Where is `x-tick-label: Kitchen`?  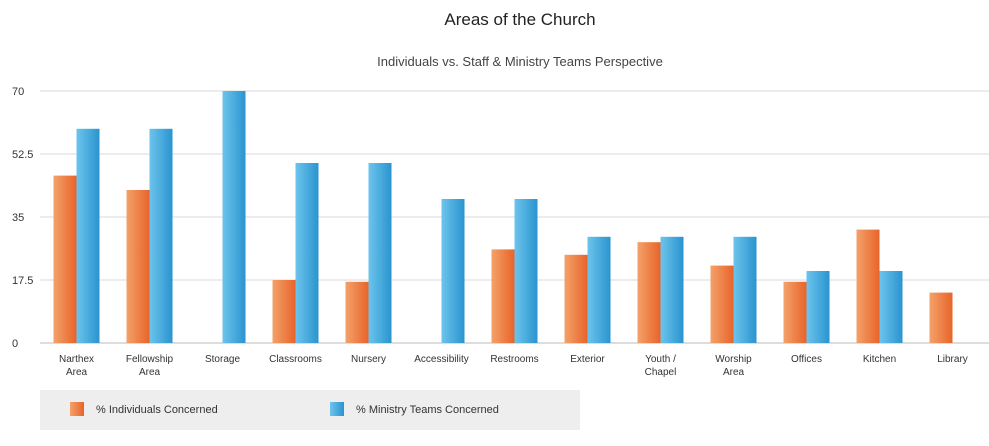 x-tick-label: Kitchen is located at coordinates (879, 359).